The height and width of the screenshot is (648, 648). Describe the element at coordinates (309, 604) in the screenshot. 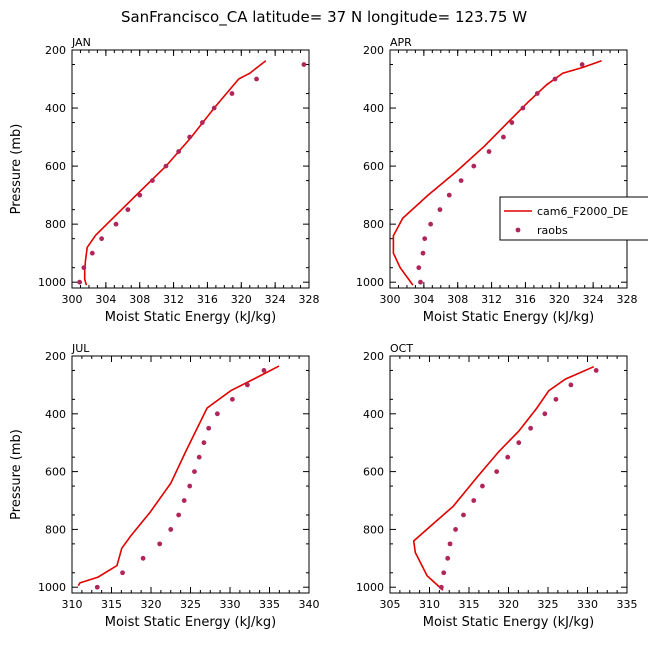

I see `x-tick-label: 340` at that location.